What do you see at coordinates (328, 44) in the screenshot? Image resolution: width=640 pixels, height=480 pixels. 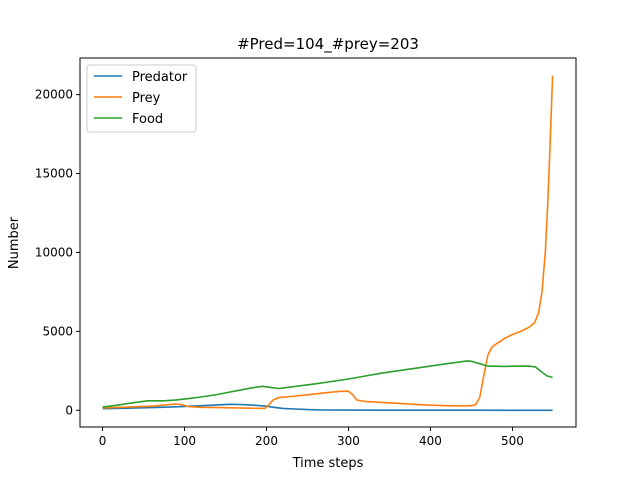 I see `chart-title: #Pred=104_#prey=203` at bounding box center [328, 44].